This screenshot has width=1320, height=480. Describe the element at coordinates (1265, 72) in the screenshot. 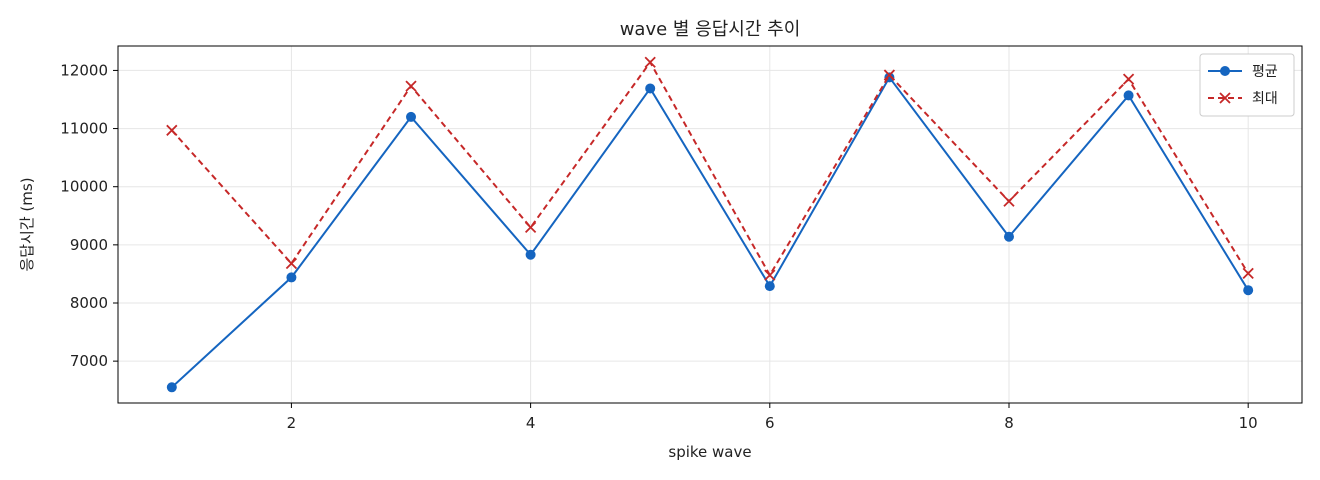

I see `legend-label: 평균` at that location.